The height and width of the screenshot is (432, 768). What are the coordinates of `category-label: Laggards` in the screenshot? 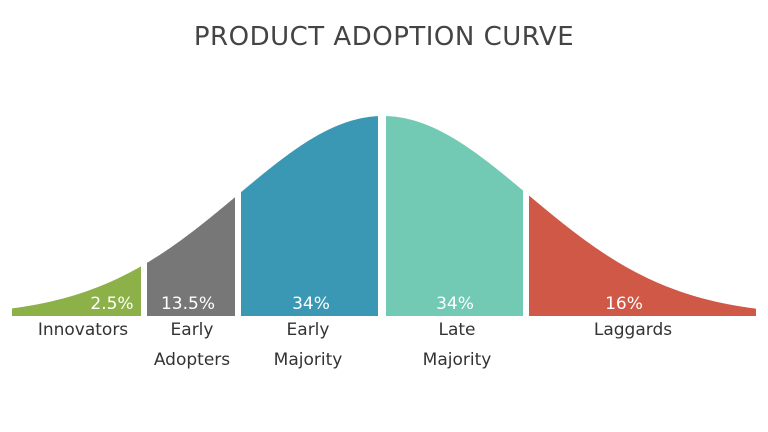 It's located at (633, 330).